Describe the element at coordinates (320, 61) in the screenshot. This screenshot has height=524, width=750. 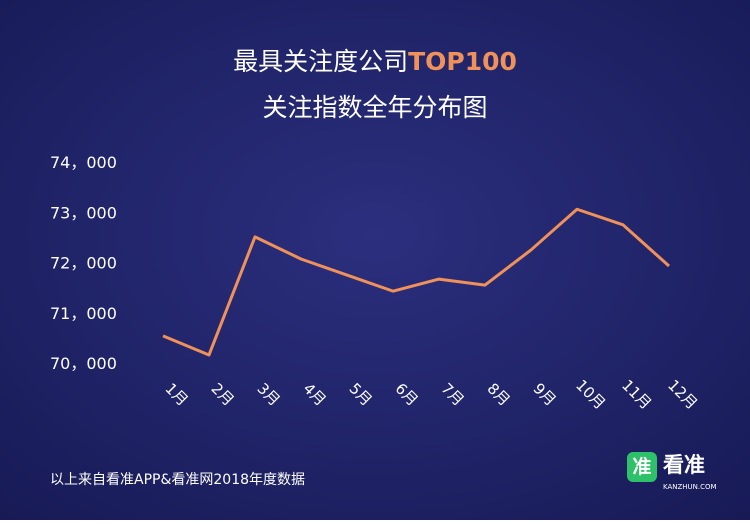
I see `title-text: 最具关注度公司` at that location.